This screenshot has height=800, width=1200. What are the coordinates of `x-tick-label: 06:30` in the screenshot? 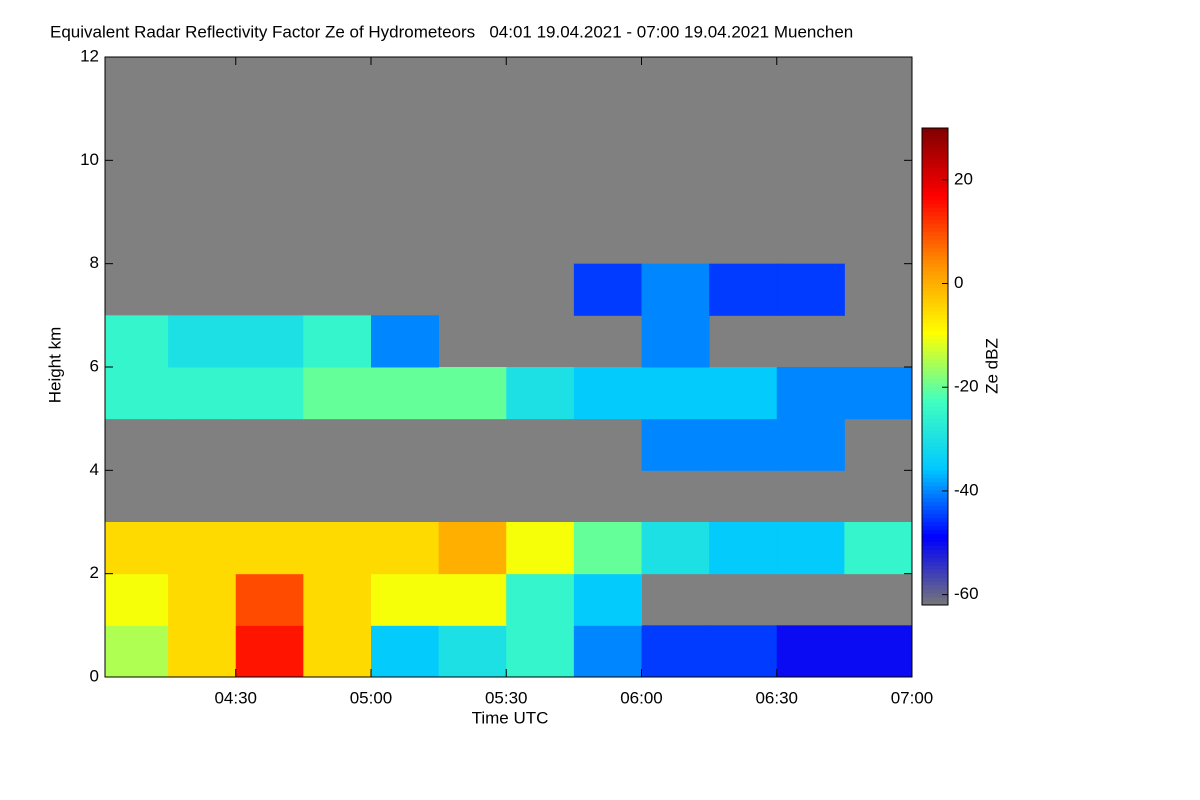 It's located at (776, 697).